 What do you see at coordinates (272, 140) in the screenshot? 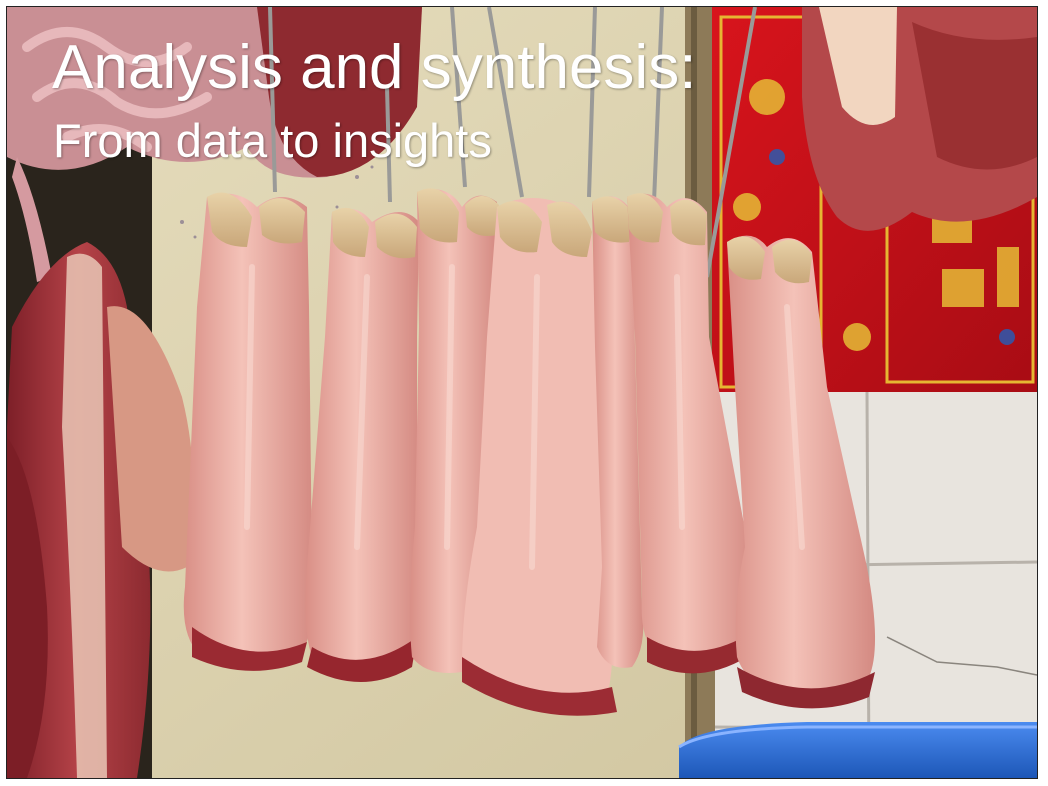
I see `slide-subtitle: From data to insights` at bounding box center [272, 140].